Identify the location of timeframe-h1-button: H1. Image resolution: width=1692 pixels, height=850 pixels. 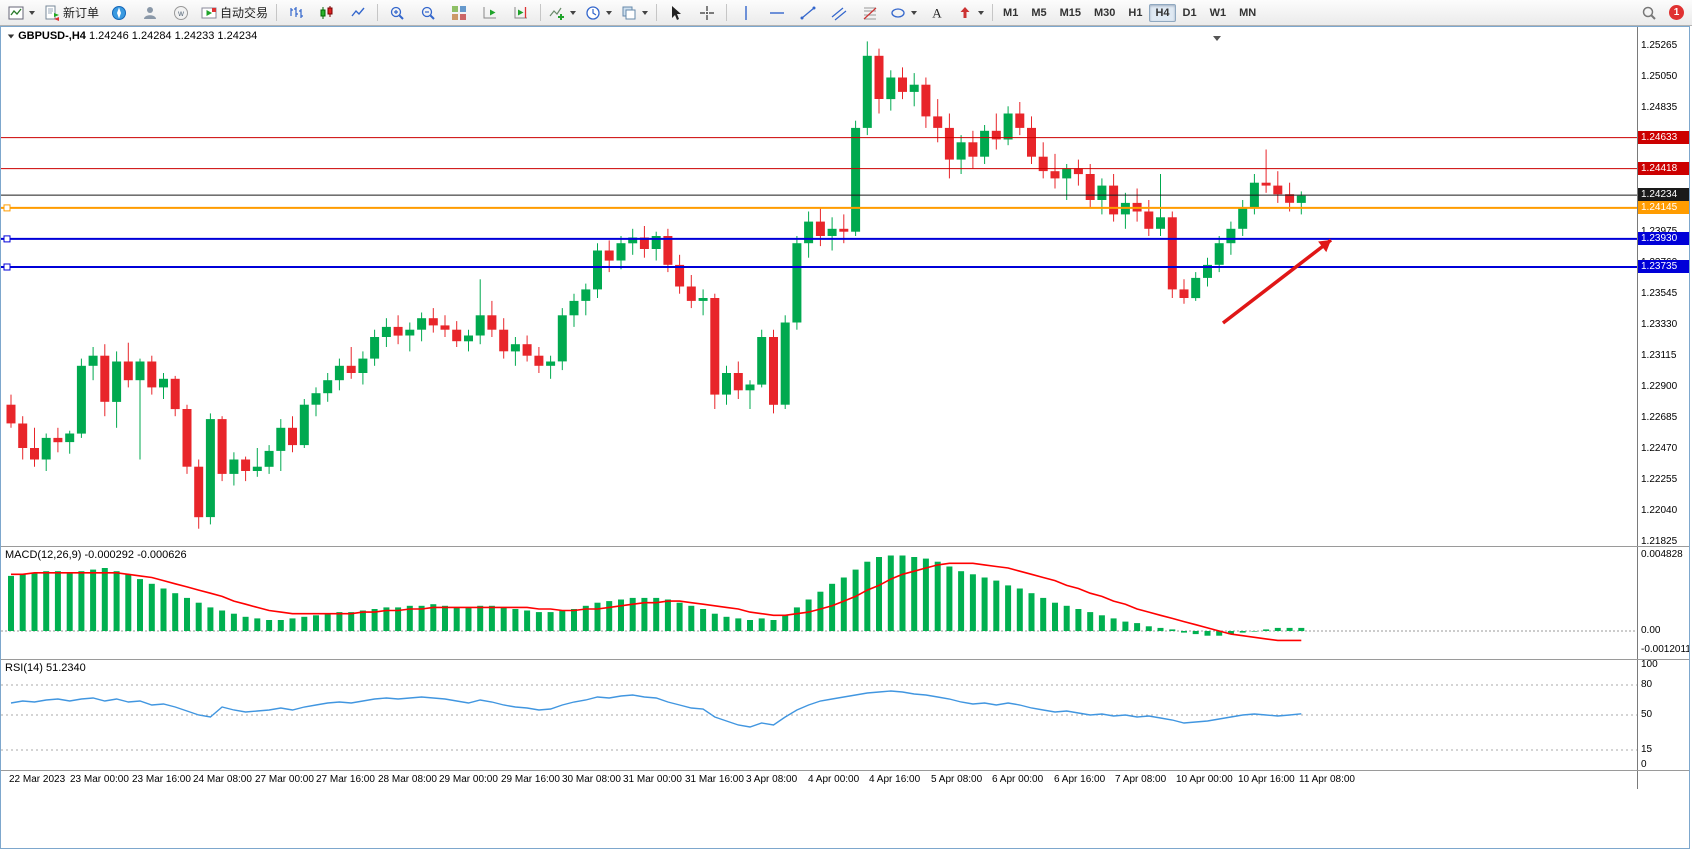
(1135, 12).